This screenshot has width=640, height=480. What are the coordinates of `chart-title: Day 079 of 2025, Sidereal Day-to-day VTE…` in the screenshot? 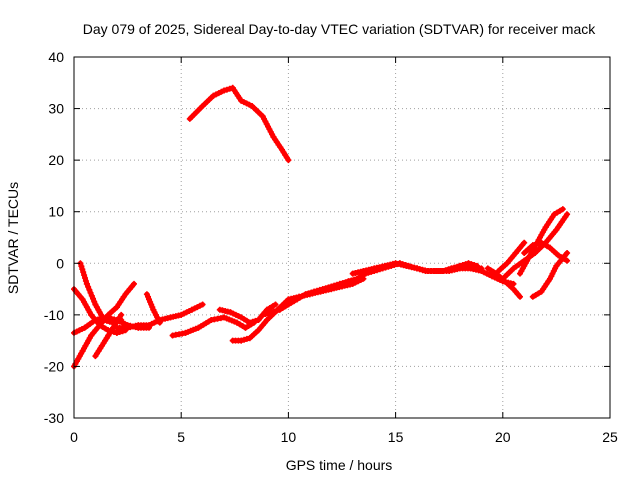 It's located at (339, 29).